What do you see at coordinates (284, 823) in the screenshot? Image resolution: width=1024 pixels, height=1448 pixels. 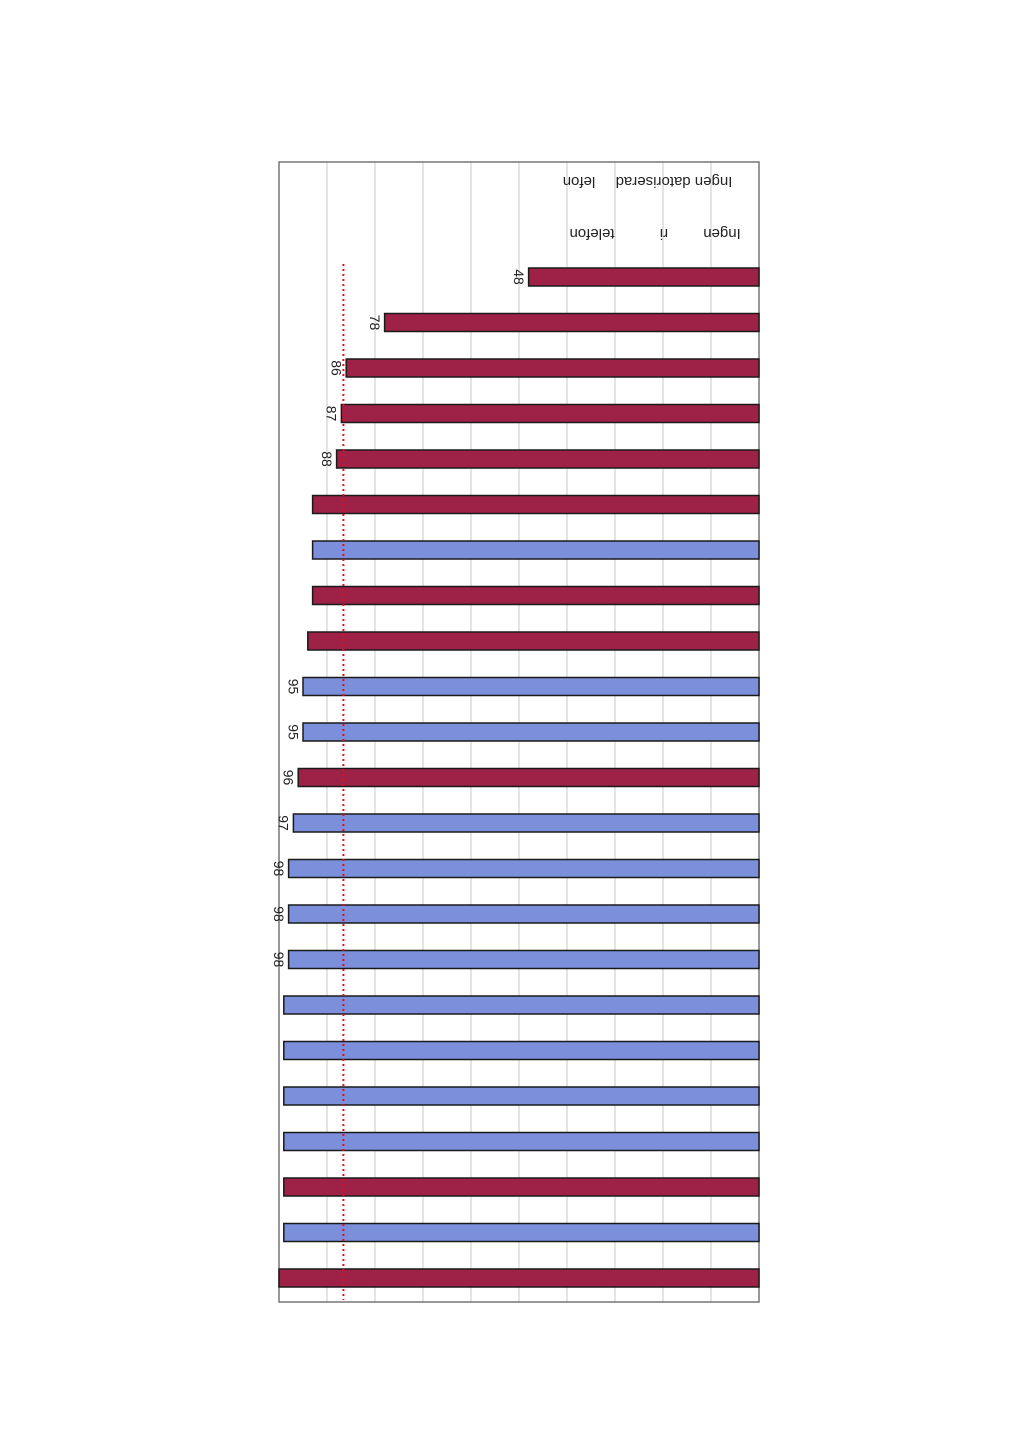 I see `value-label: 97` at bounding box center [284, 823].